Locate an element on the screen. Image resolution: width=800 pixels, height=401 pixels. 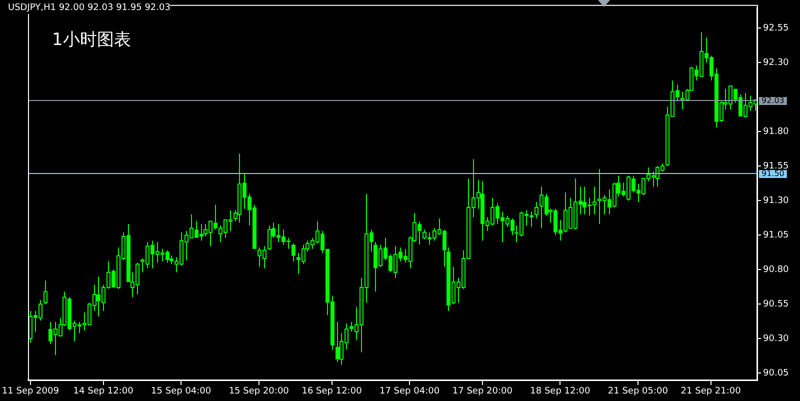
chart-title: USDJPY,H1 92.00 92.03 91.95 92.03 is located at coordinates (89, 8).